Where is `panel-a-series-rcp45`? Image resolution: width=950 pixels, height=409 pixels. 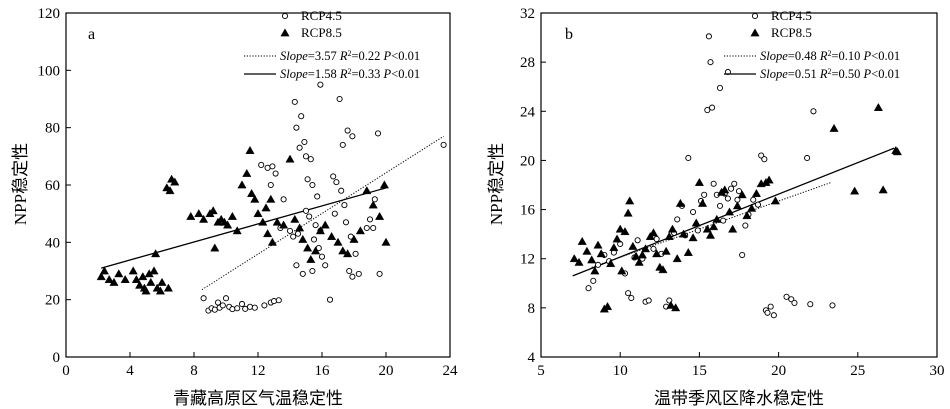
panel-a-series-rcp45 is located at coordinates (323, 197).